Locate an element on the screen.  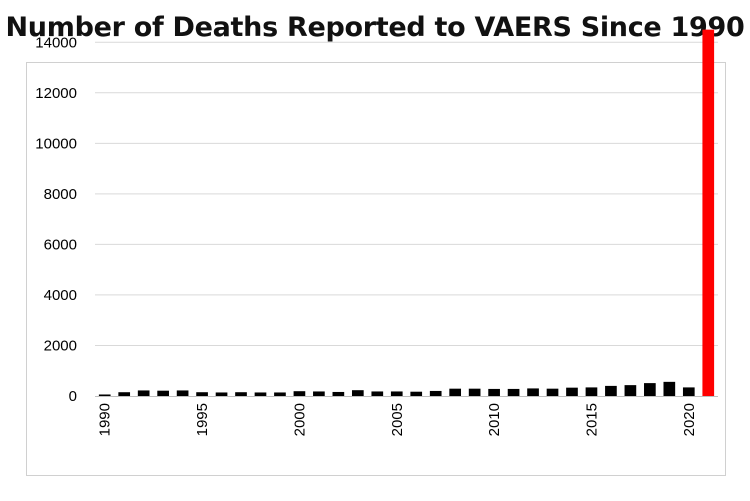
bar-1999 is located at coordinates (280, 394).